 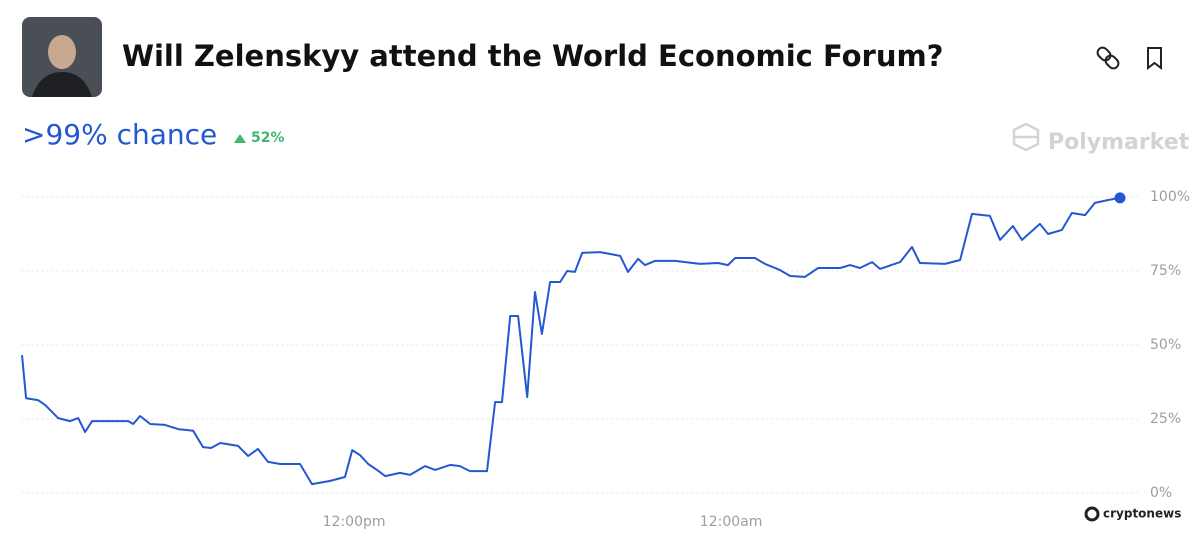 I want to click on y-tick-label: 100%, so click(x=1170, y=197).